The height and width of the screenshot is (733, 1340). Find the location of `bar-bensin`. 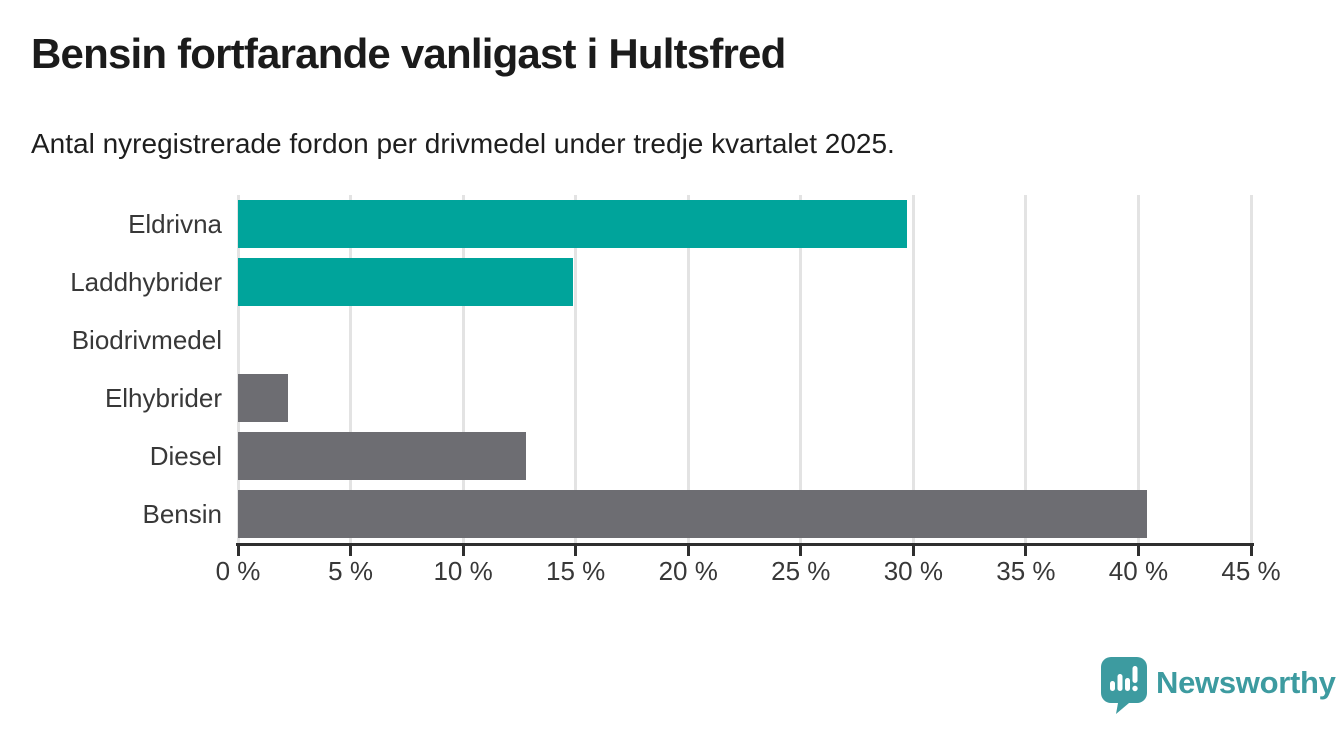

bar-bensin is located at coordinates (693, 514).